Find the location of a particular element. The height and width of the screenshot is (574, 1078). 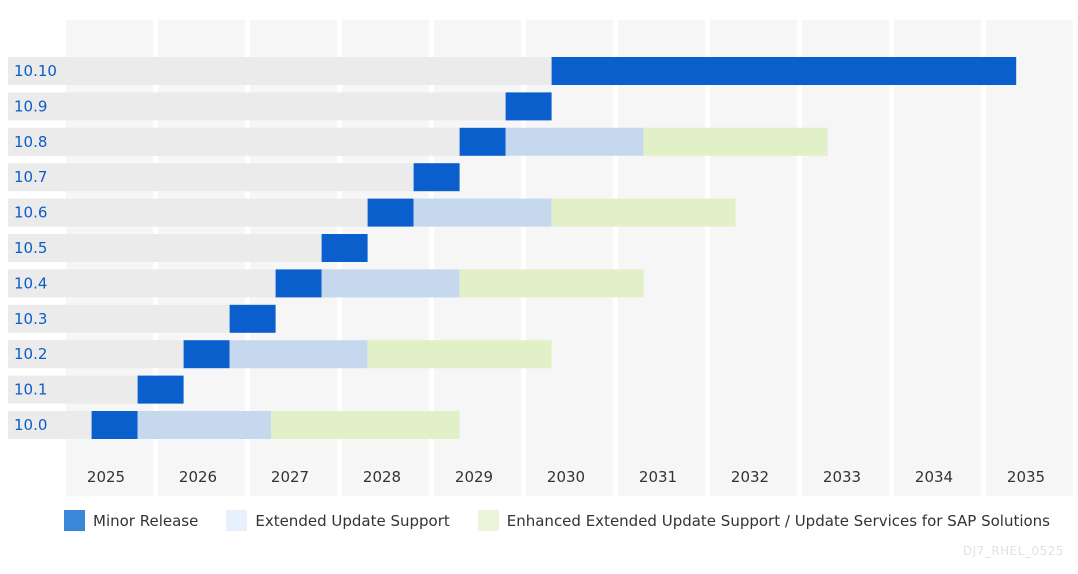

x-tick-label: 2033 is located at coordinates (842, 477).